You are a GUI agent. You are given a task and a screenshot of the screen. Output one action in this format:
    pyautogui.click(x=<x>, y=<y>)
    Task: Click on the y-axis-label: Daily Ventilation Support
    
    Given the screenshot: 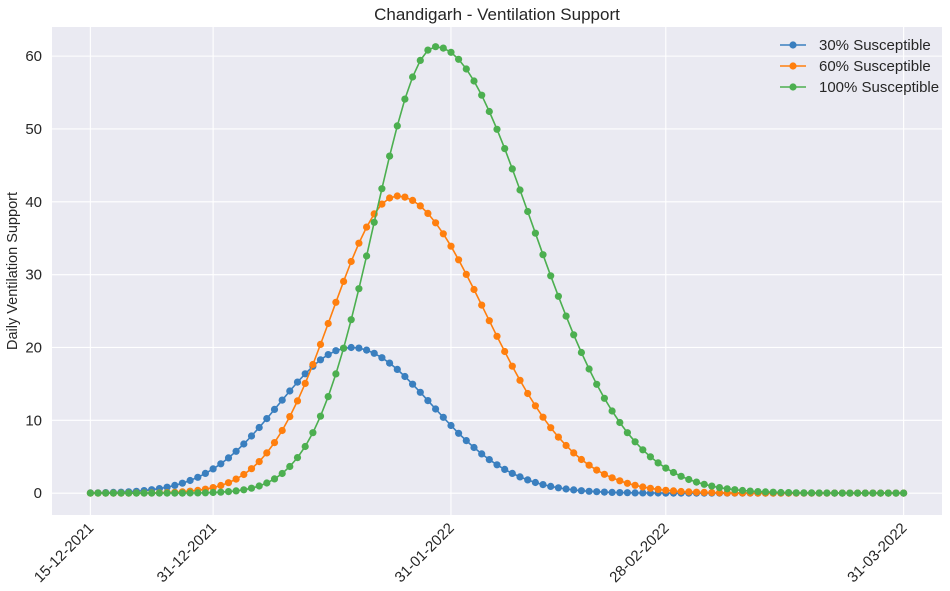 What is the action you would take?
    pyautogui.click(x=13, y=271)
    